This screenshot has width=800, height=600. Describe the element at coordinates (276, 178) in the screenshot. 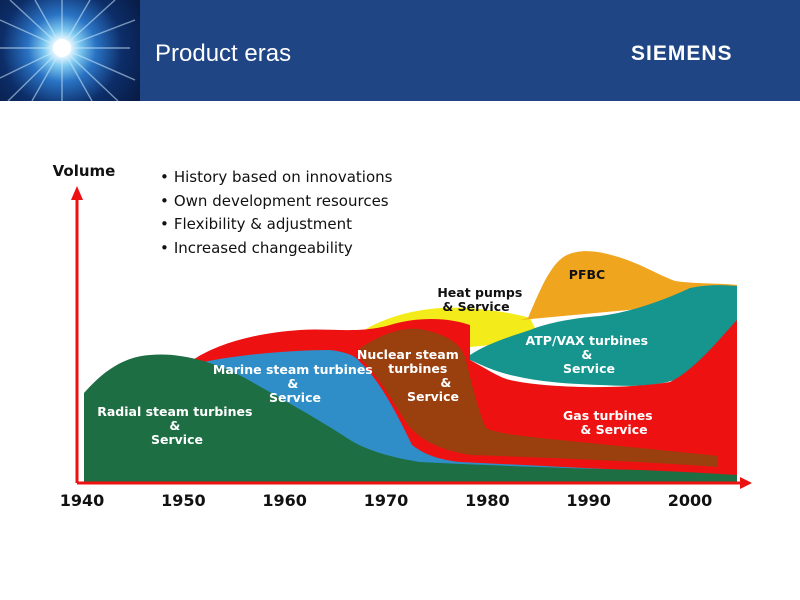

I see `bullet-item: History based on innovations` at that location.